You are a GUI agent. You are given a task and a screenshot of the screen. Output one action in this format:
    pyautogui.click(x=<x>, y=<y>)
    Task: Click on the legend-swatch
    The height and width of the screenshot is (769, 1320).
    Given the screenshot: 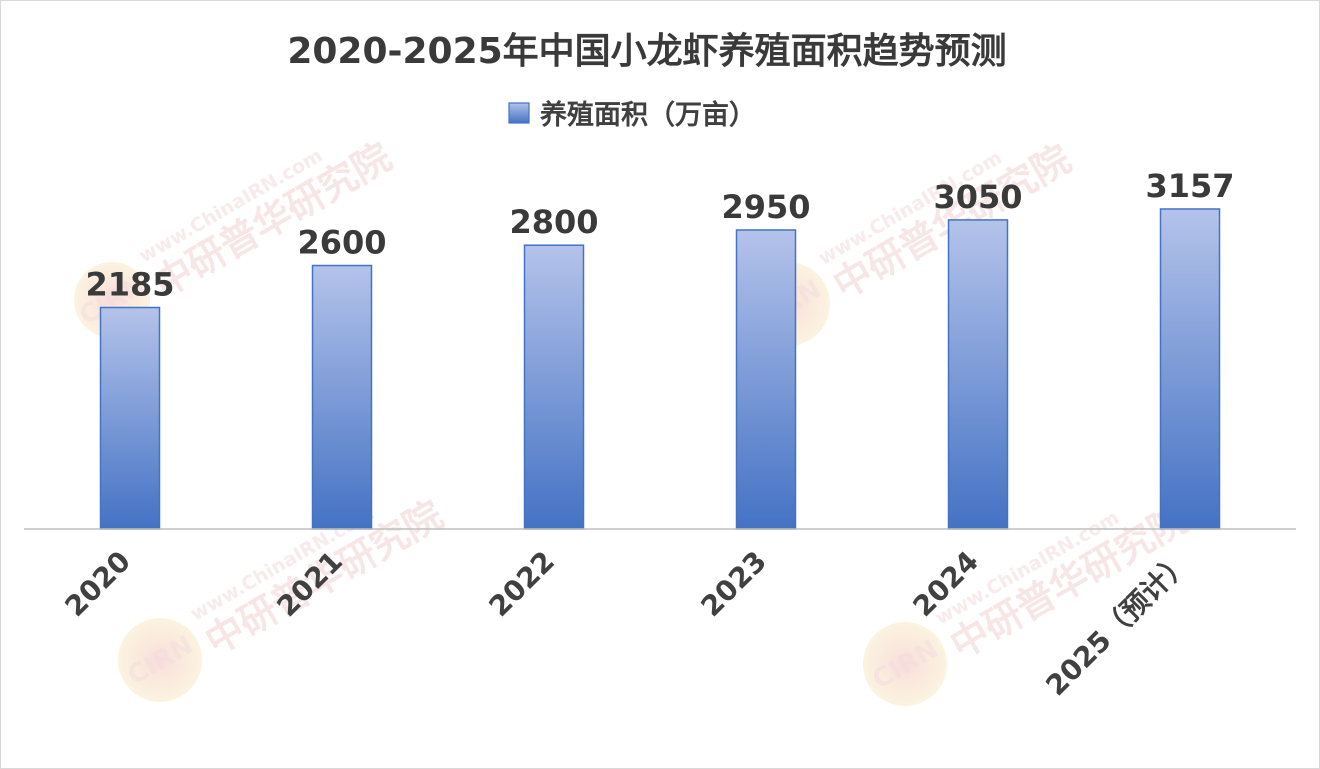 What is the action you would take?
    pyautogui.click(x=519, y=113)
    